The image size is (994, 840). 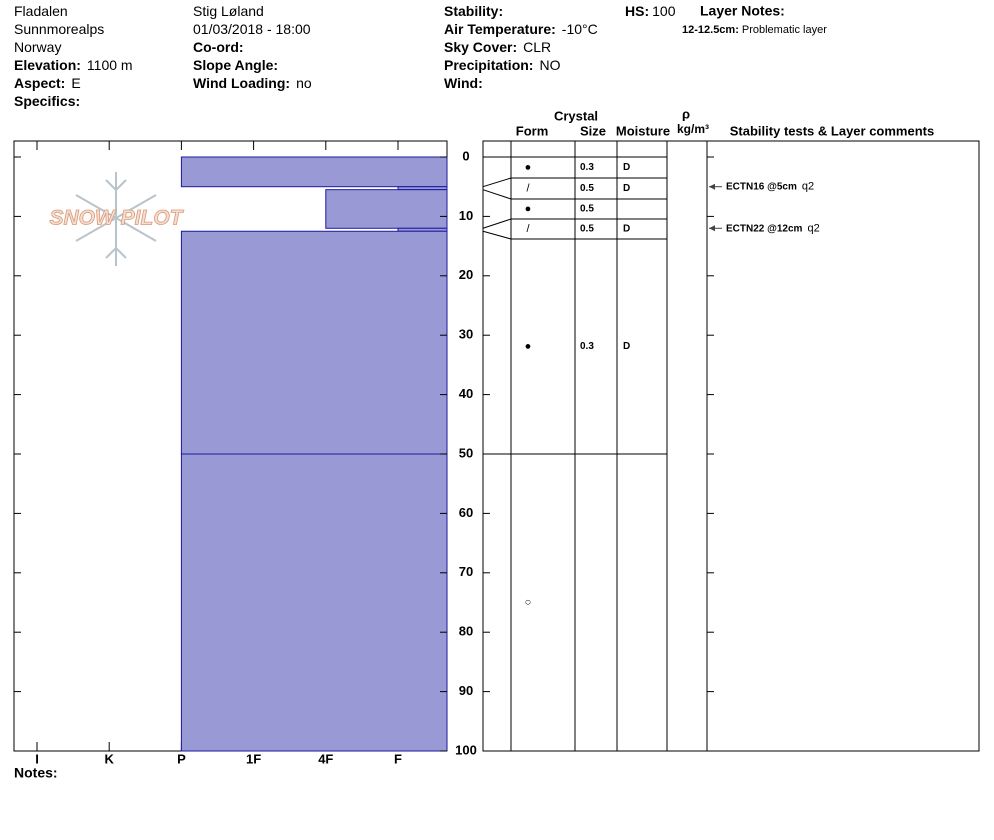 I want to click on column-header: Form, so click(x=532, y=130).